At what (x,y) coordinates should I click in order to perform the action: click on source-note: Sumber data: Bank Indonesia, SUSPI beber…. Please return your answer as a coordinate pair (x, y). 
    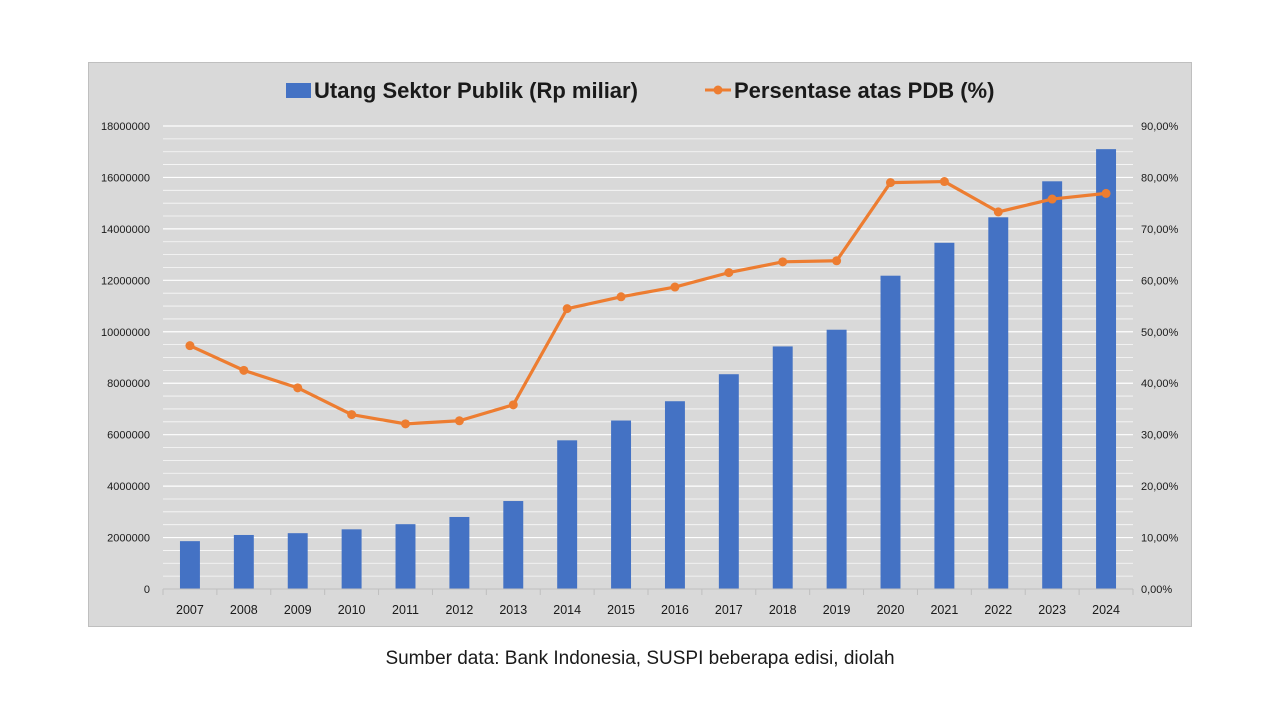
    Looking at the image, I should click on (640, 658).